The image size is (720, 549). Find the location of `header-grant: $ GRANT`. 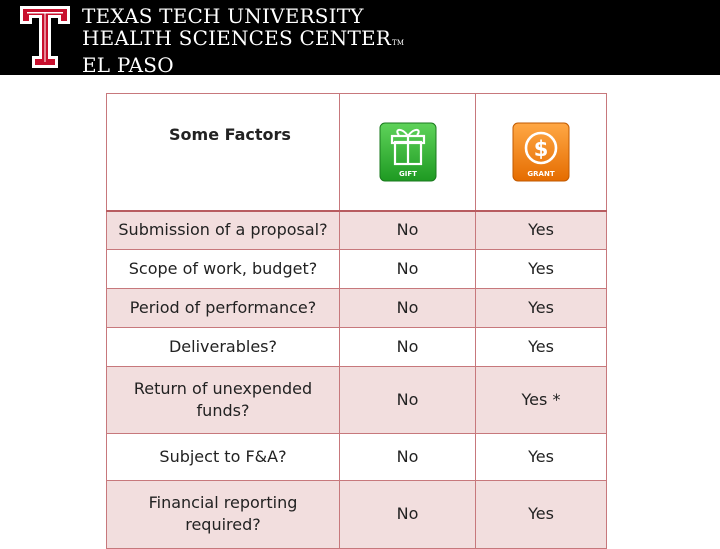

header-grant: $ GRANT is located at coordinates (541, 152).